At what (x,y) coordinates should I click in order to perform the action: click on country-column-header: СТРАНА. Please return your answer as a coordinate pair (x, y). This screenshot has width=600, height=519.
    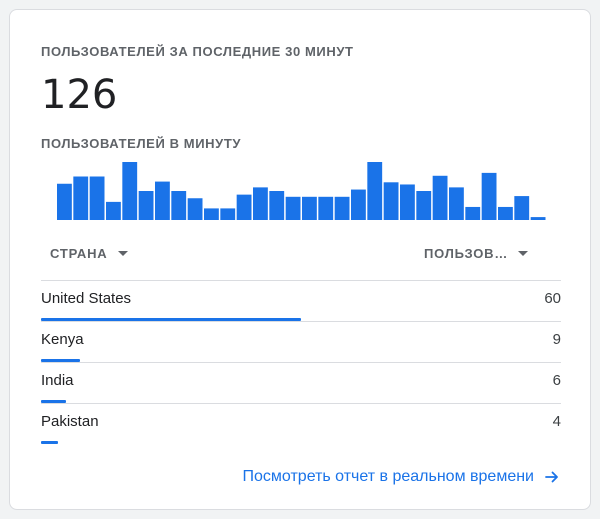
    Looking at the image, I should click on (89, 253).